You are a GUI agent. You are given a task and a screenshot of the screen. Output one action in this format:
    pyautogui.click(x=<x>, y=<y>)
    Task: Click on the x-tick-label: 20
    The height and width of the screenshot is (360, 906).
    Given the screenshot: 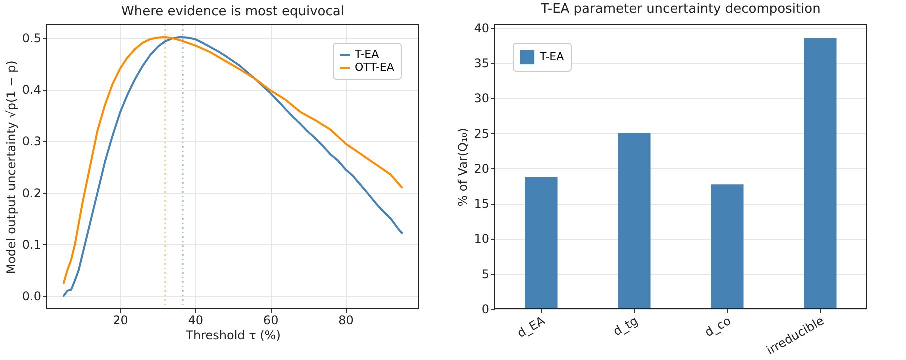 What is the action you would take?
    pyautogui.click(x=120, y=321)
    